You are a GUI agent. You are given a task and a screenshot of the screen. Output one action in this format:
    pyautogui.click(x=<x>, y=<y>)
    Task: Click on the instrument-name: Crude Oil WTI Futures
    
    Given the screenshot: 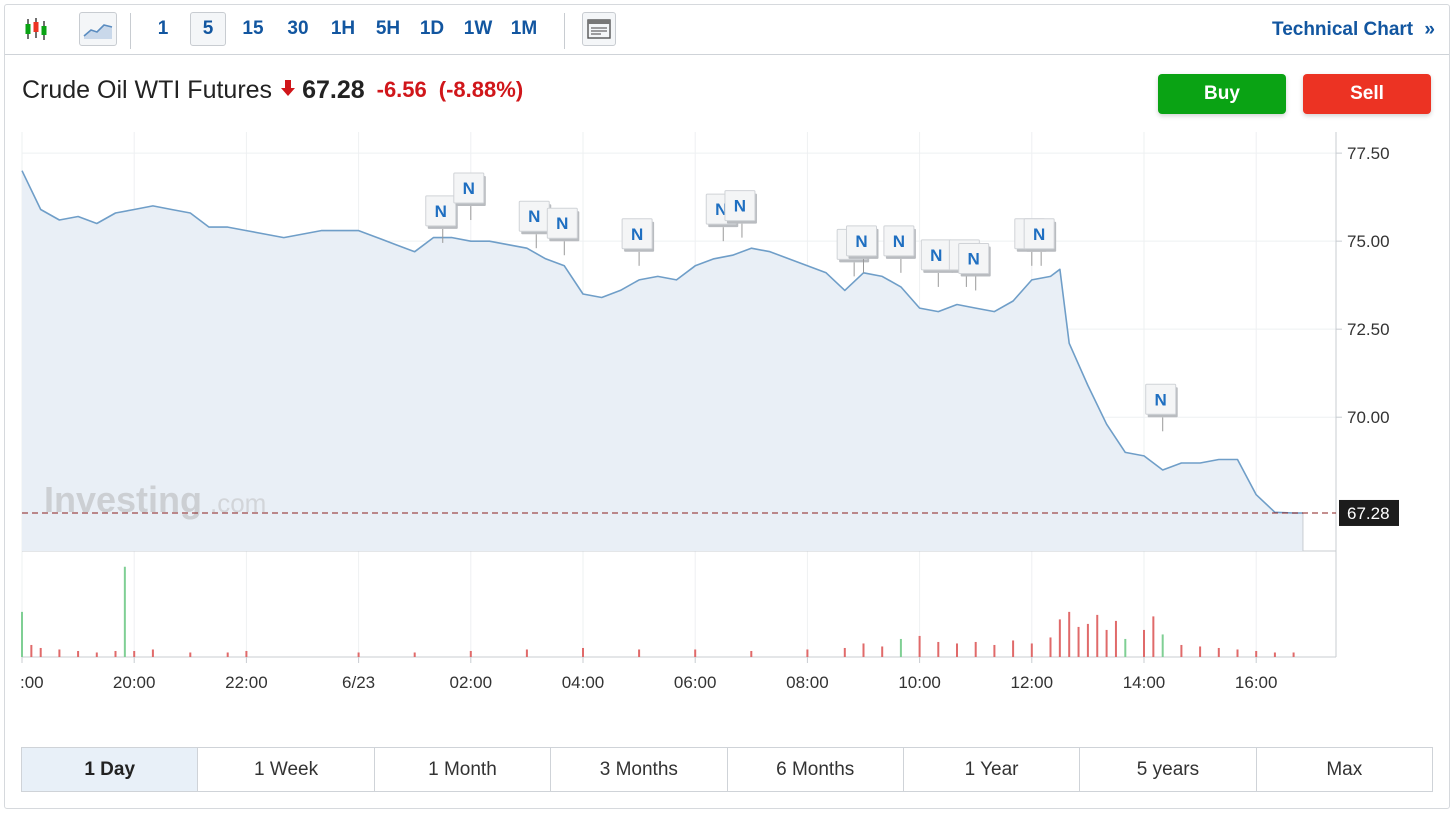 What is the action you would take?
    pyautogui.click(x=147, y=89)
    